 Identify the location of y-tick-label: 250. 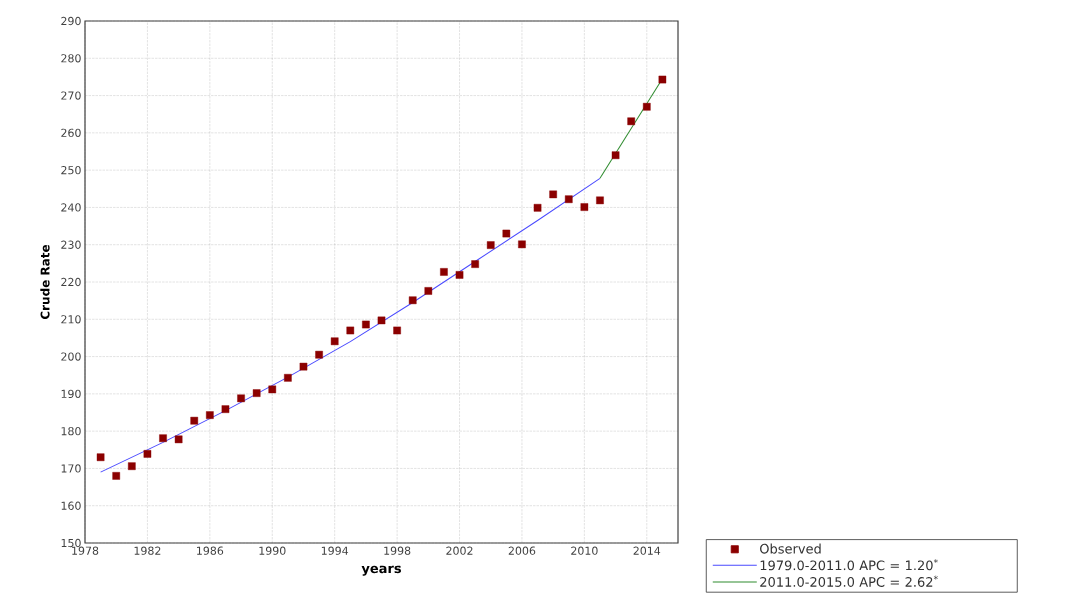
(71, 170).